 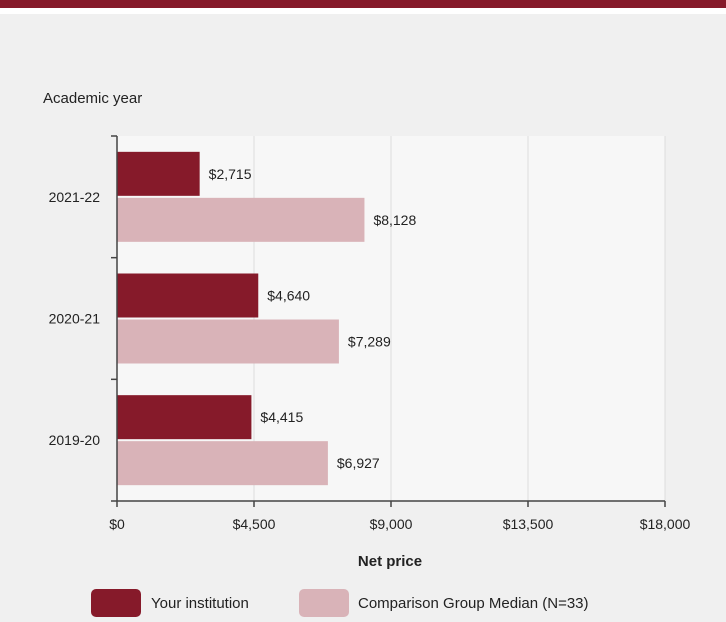 I want to click on legend-label: Comparison Group Median (N=33), so click(x=473, y=603).